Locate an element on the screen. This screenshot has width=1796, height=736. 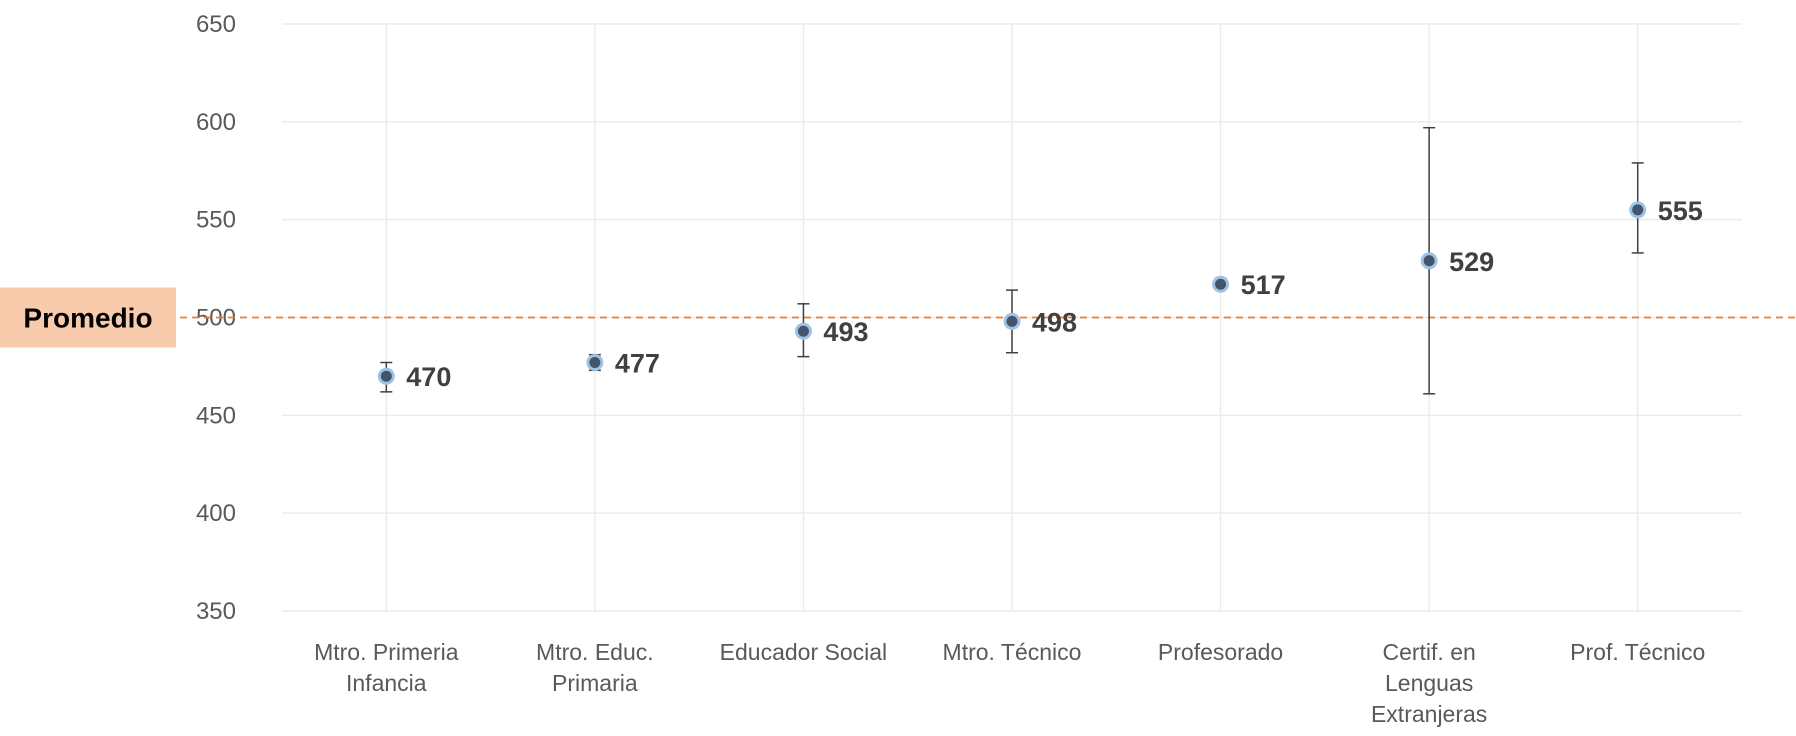
x-category-label: Profesorado is located at coordinates (1220, 652).